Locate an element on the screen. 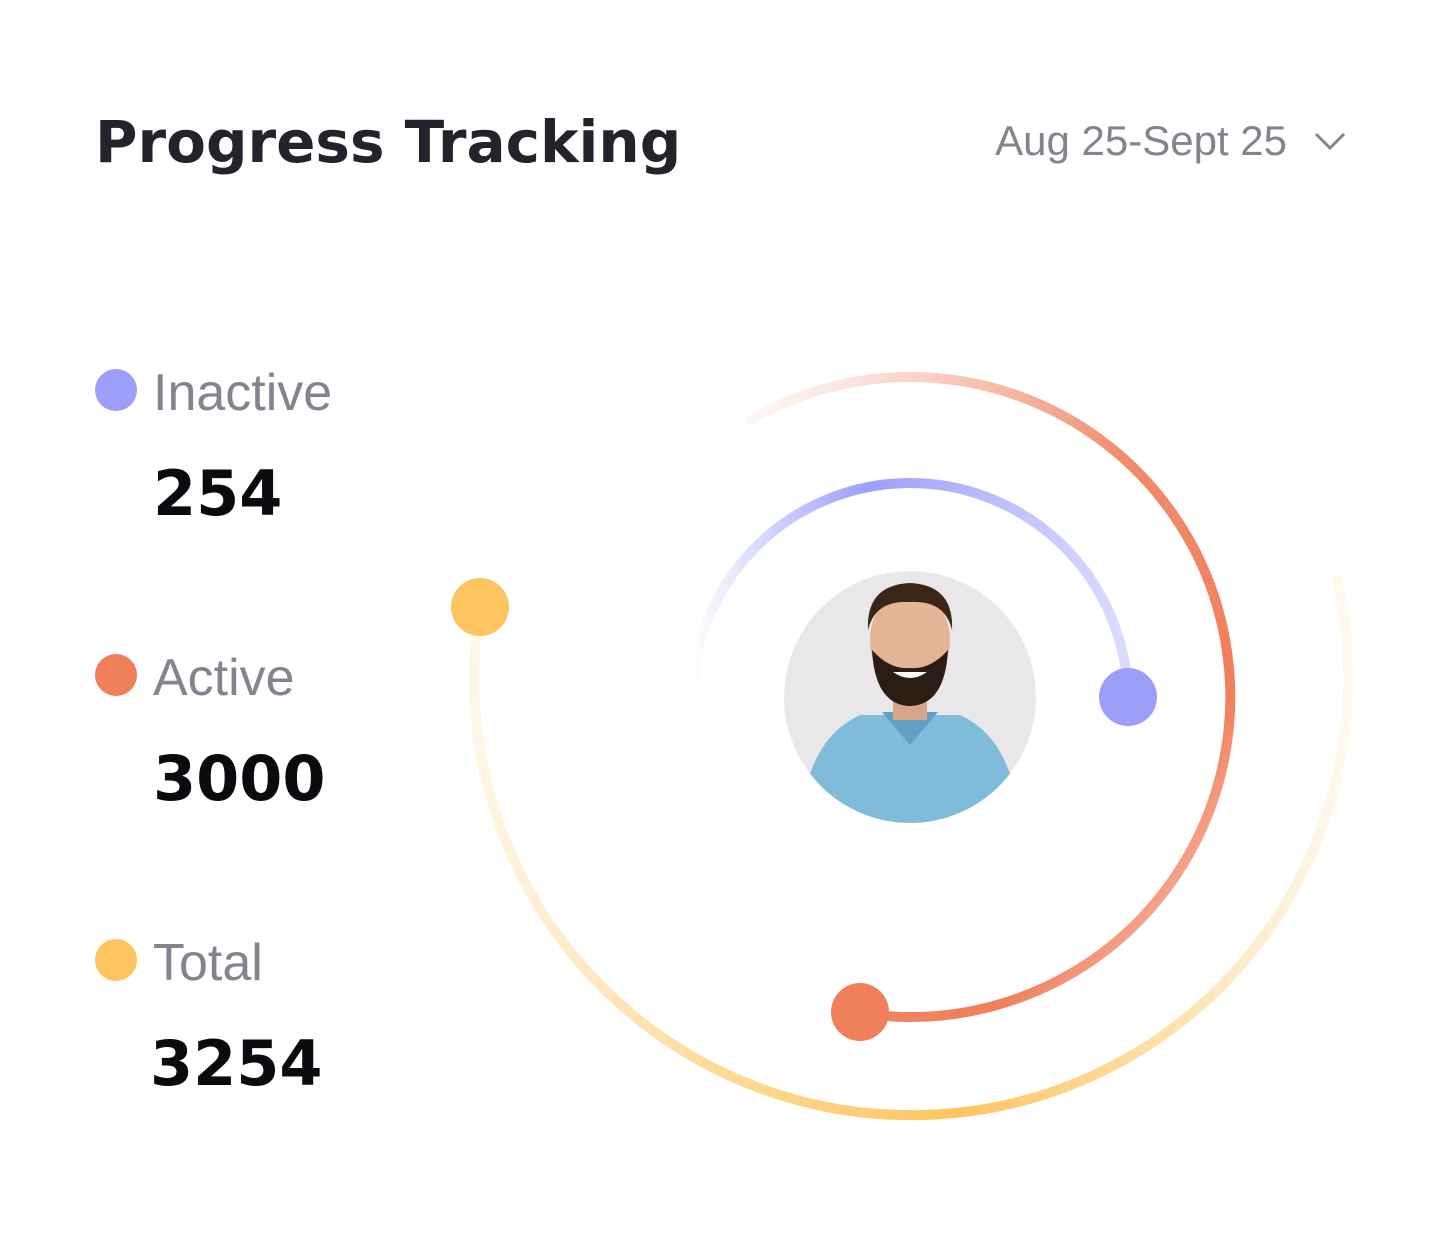 The width and height of the screenshot is (1456, 1240). legend-value: 3254 is located at coordinates (236, 1063).